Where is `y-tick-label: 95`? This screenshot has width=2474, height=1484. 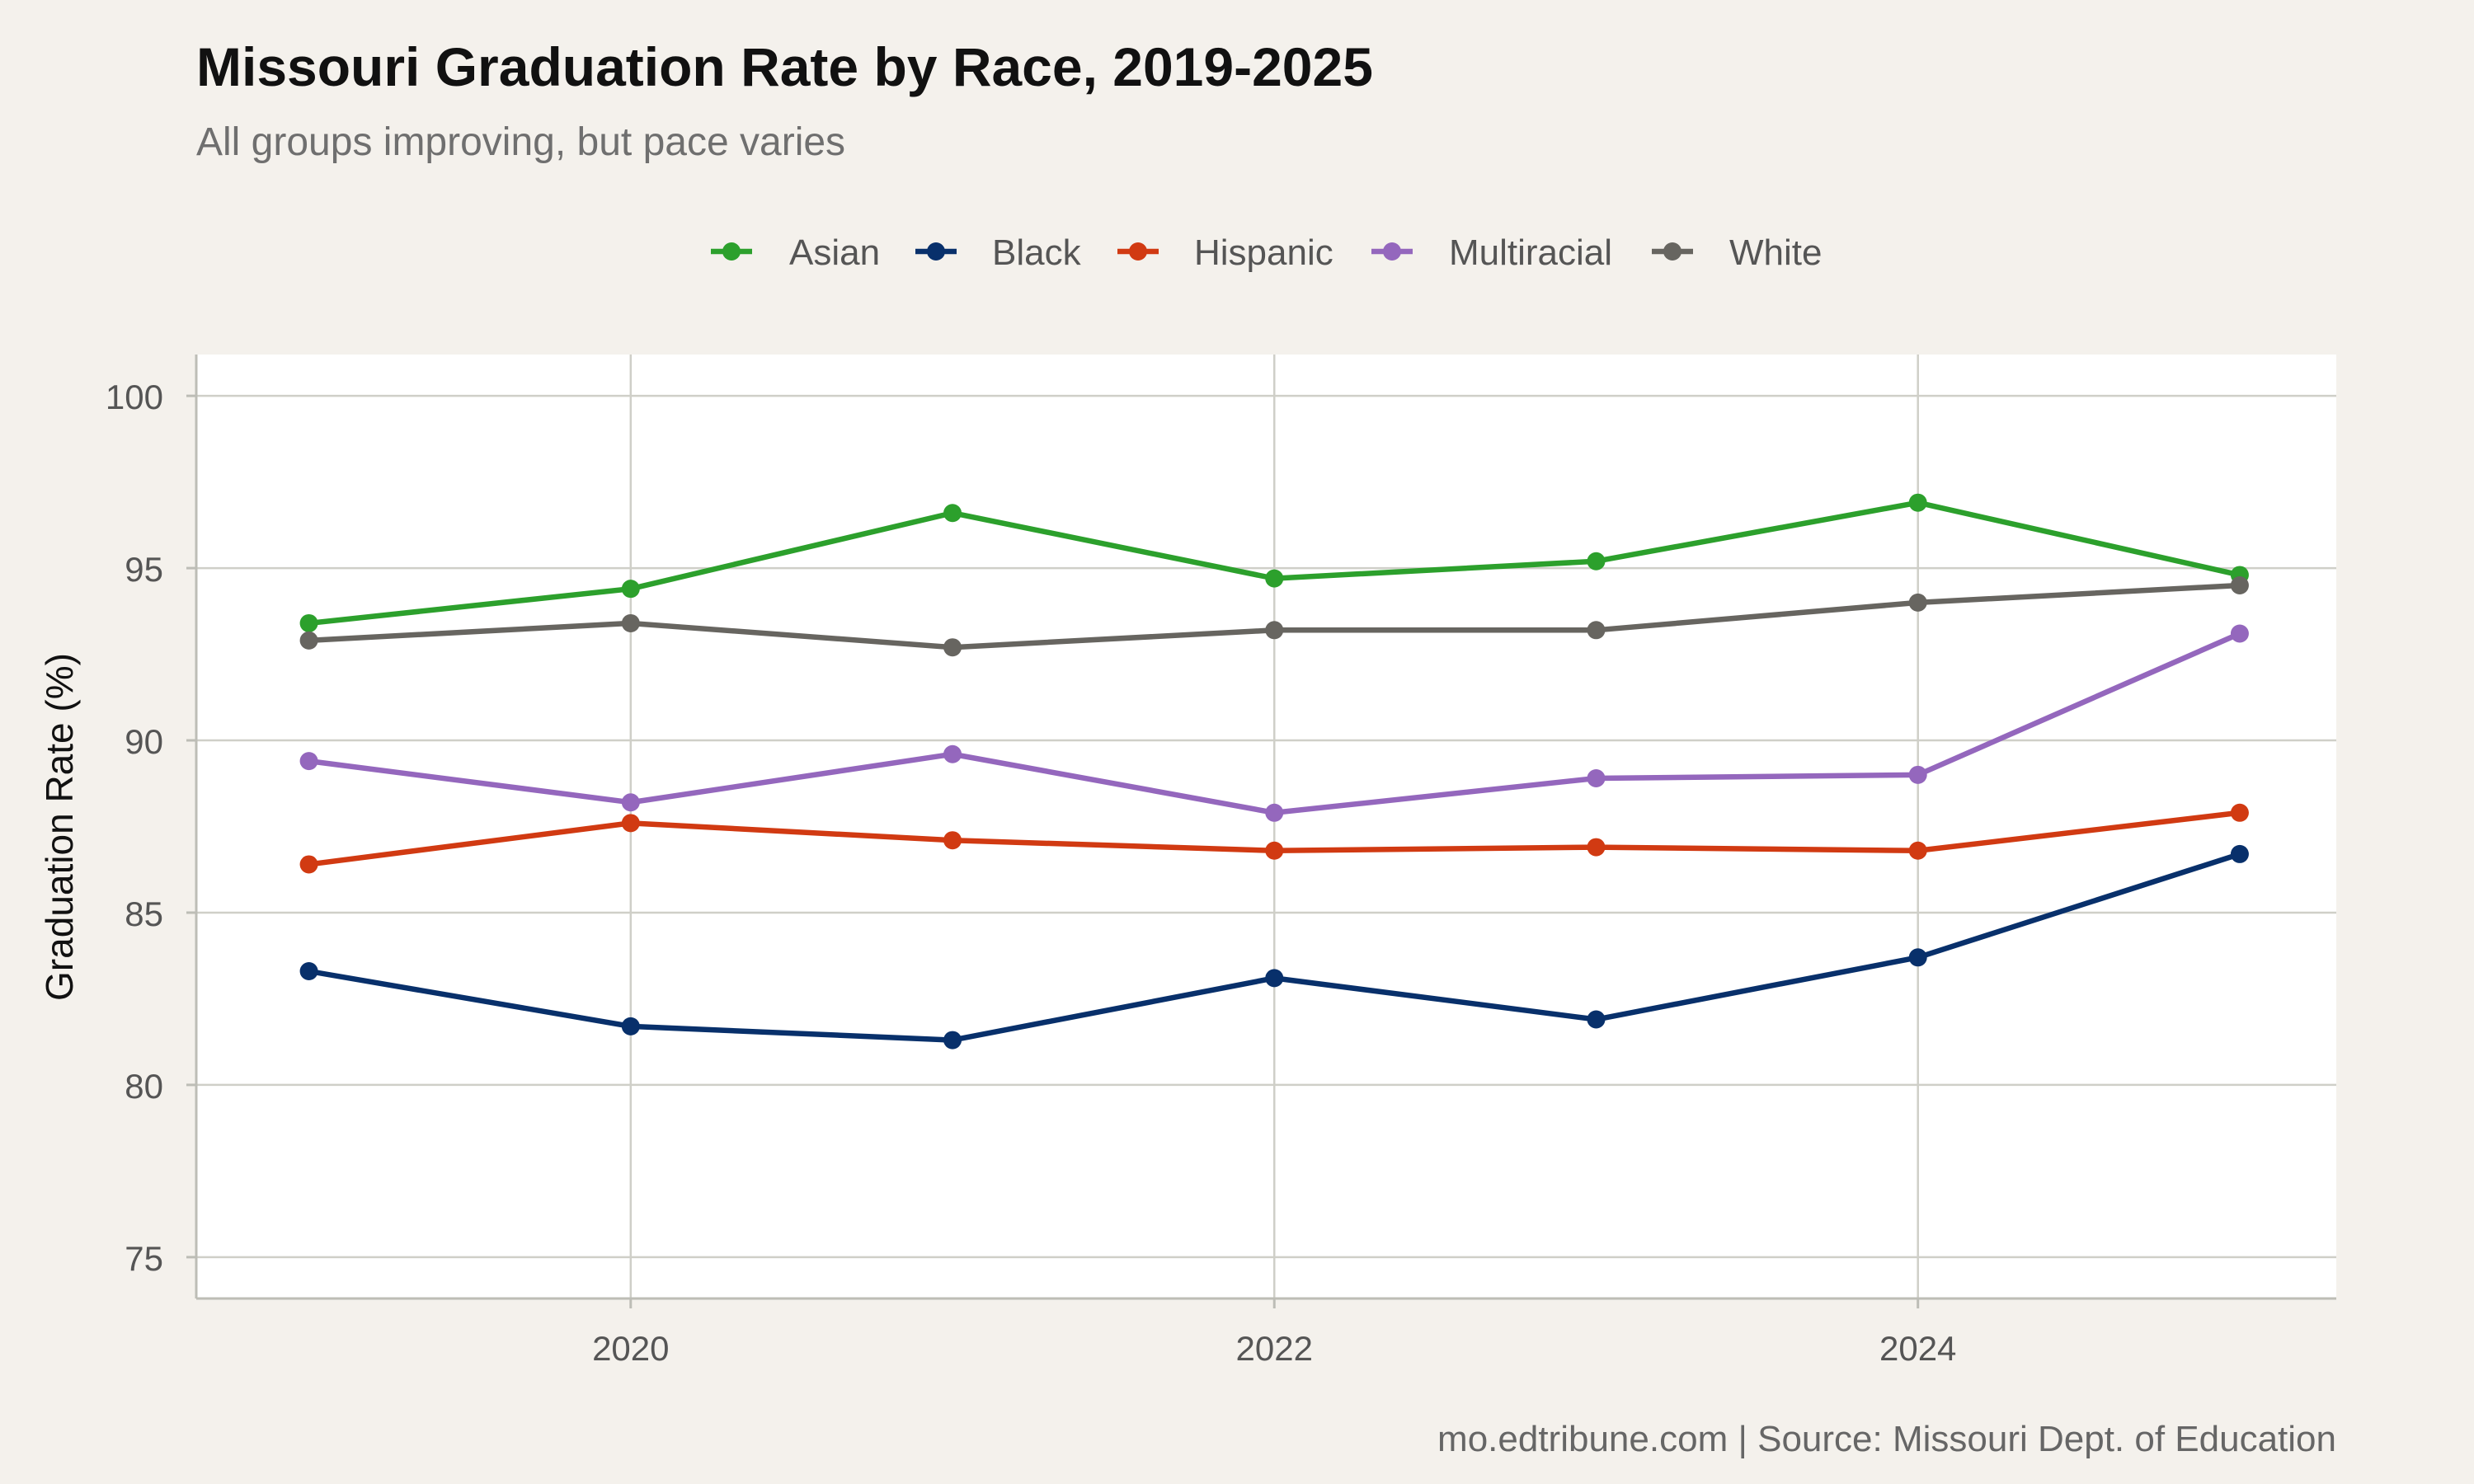
y-tick-label: 95 is located at coordinates (144, 569).